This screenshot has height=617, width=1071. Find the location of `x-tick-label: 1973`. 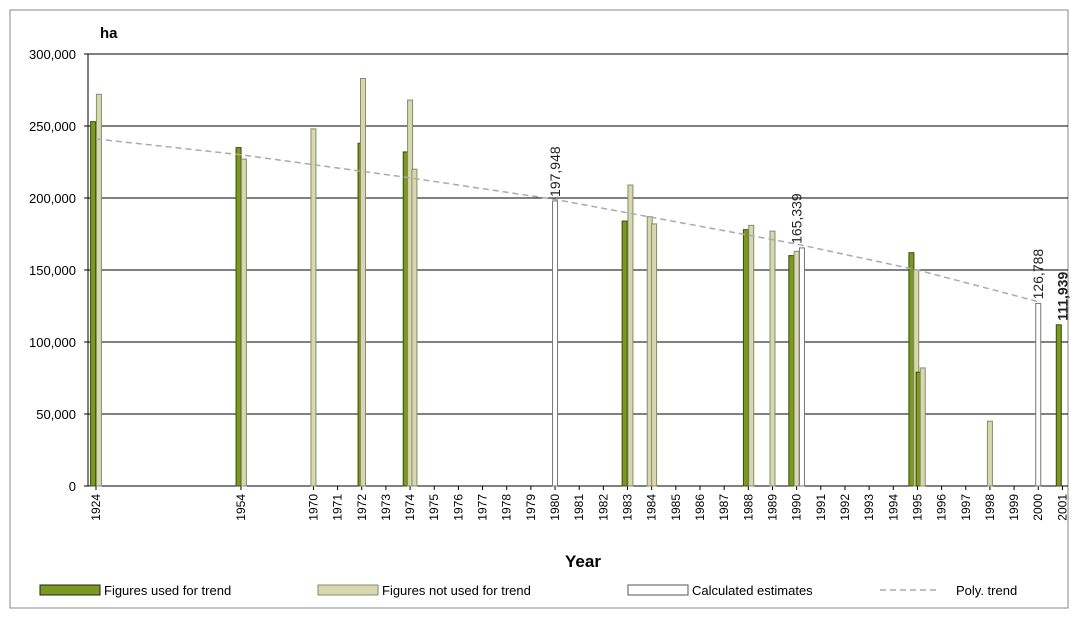

x-tick-label: 1973 is located at coordinates (386, 507).